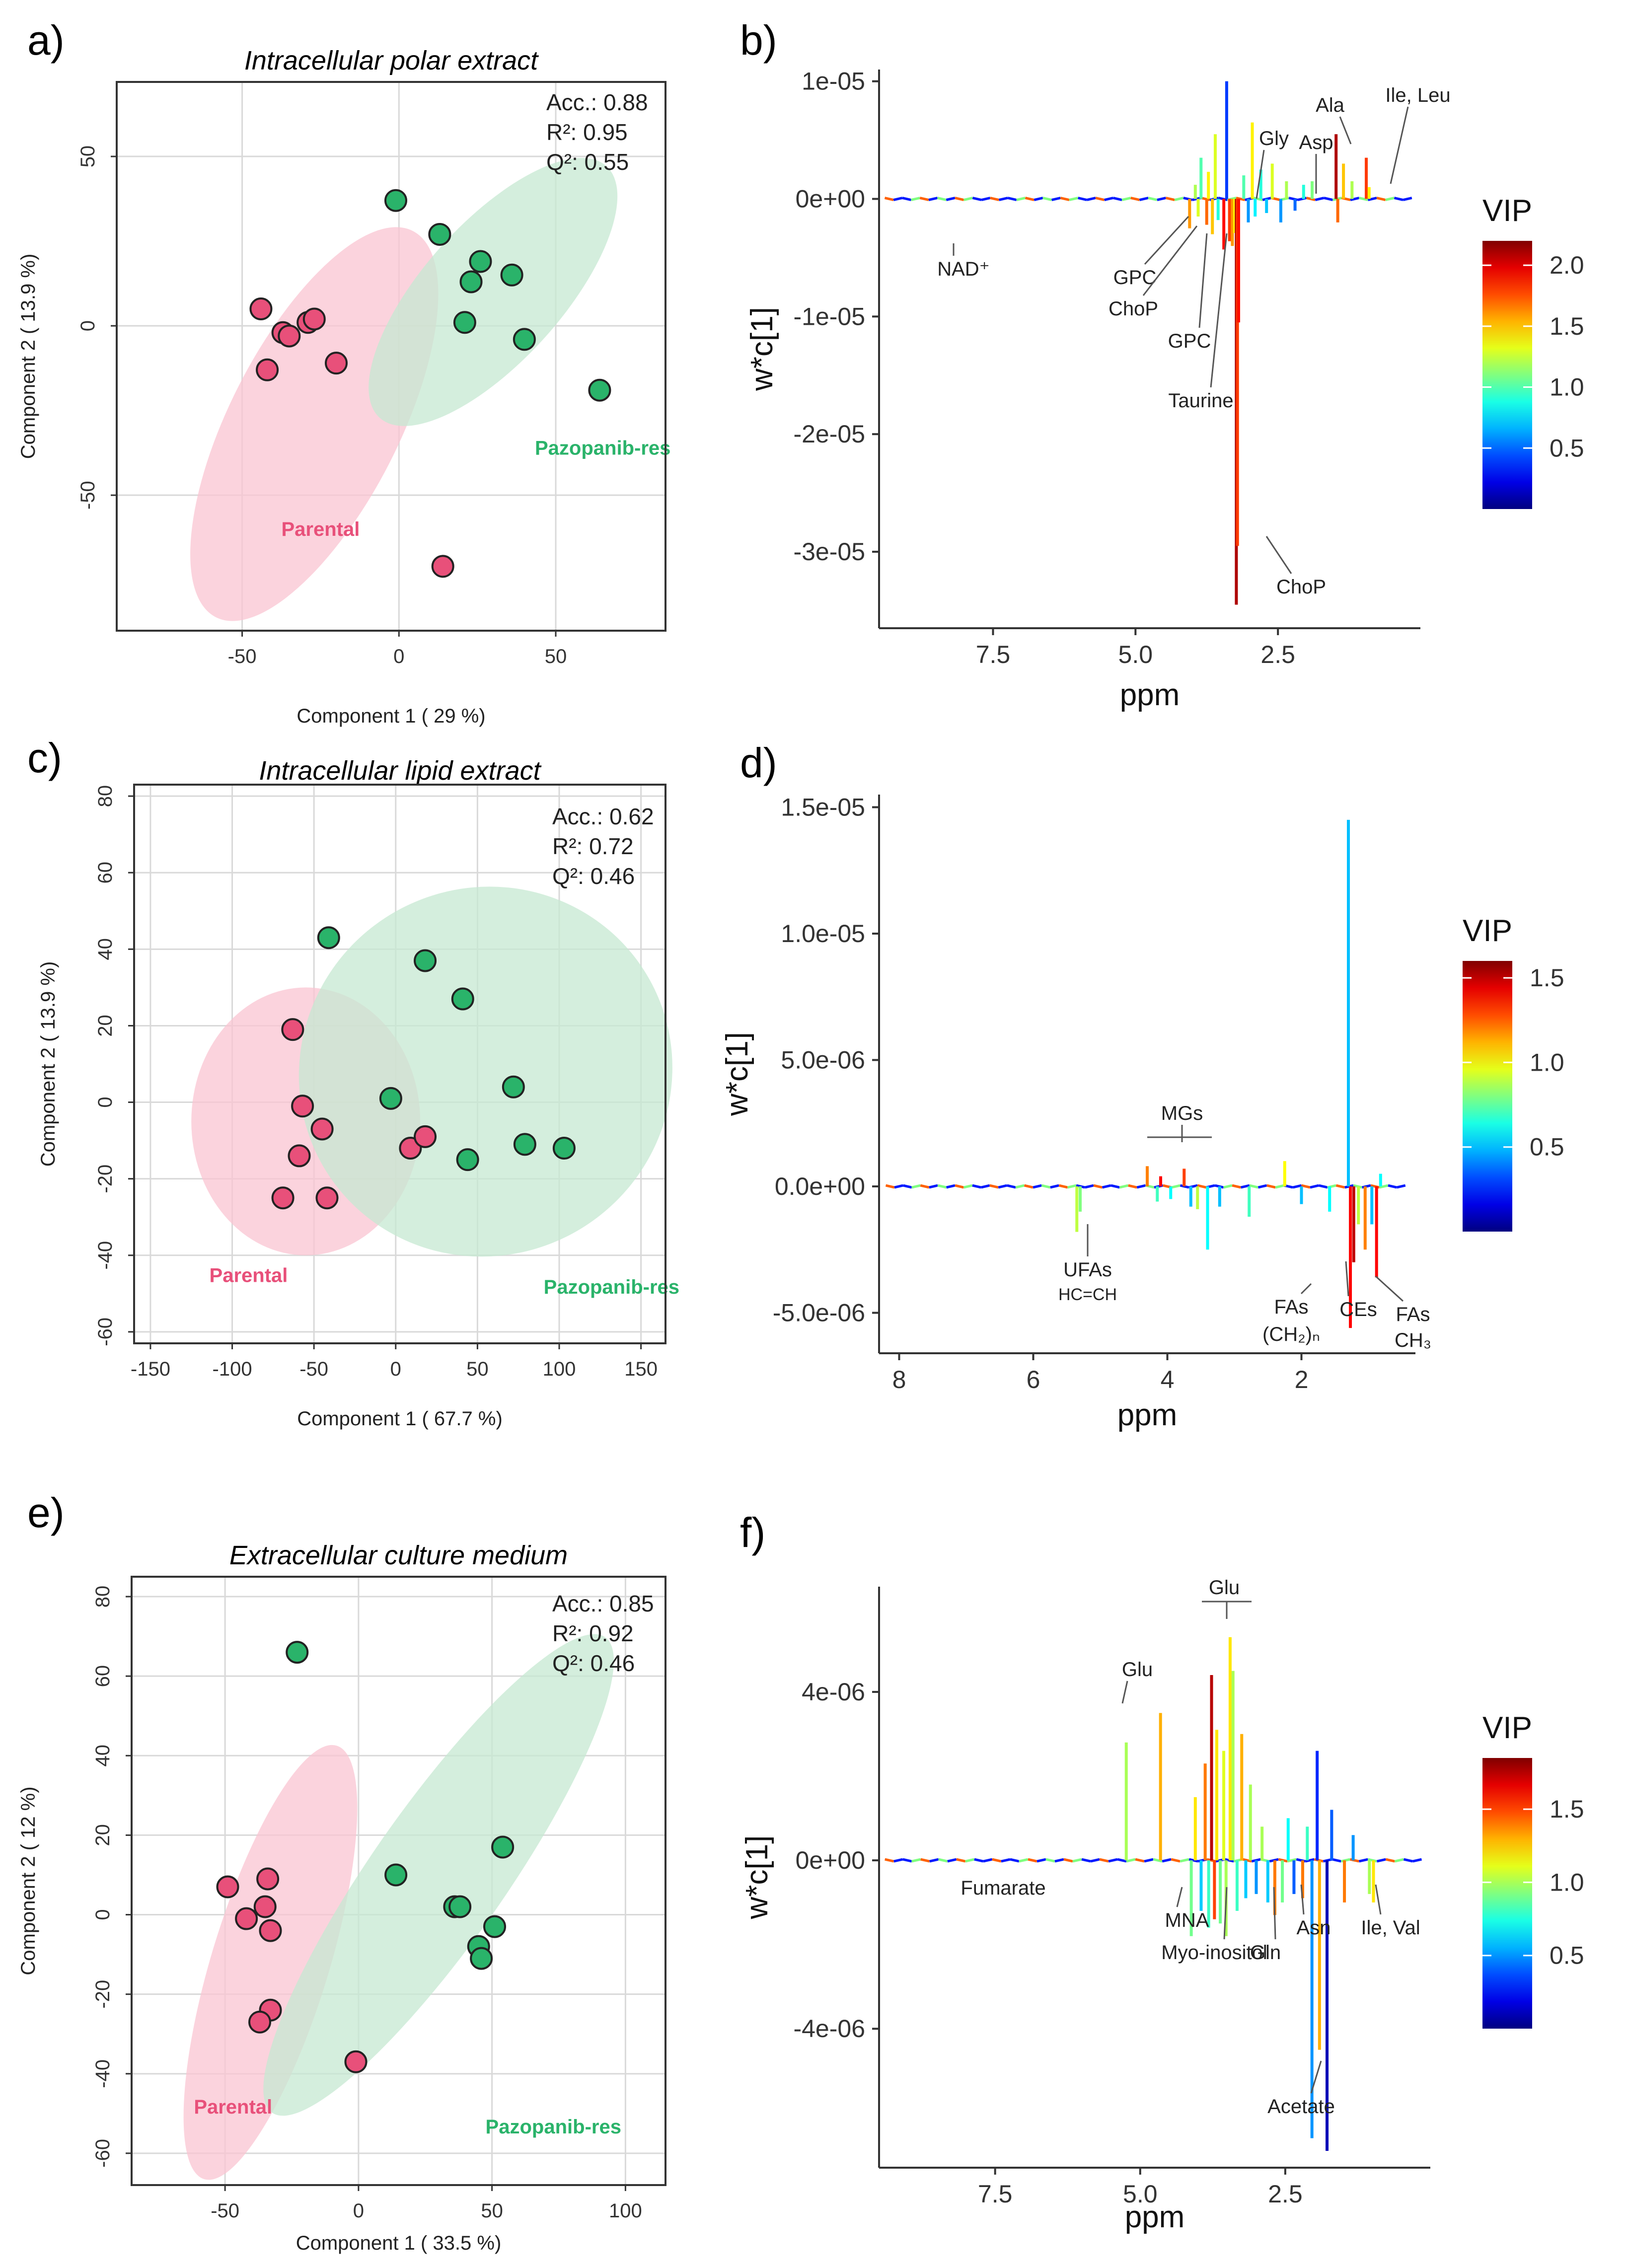 The width and height of the screenshot is (1627, 2268). What do you see at coordinates (320, 529) in the screenshot?
I see `parental-label: Parental` at bounding box center [320, 529].